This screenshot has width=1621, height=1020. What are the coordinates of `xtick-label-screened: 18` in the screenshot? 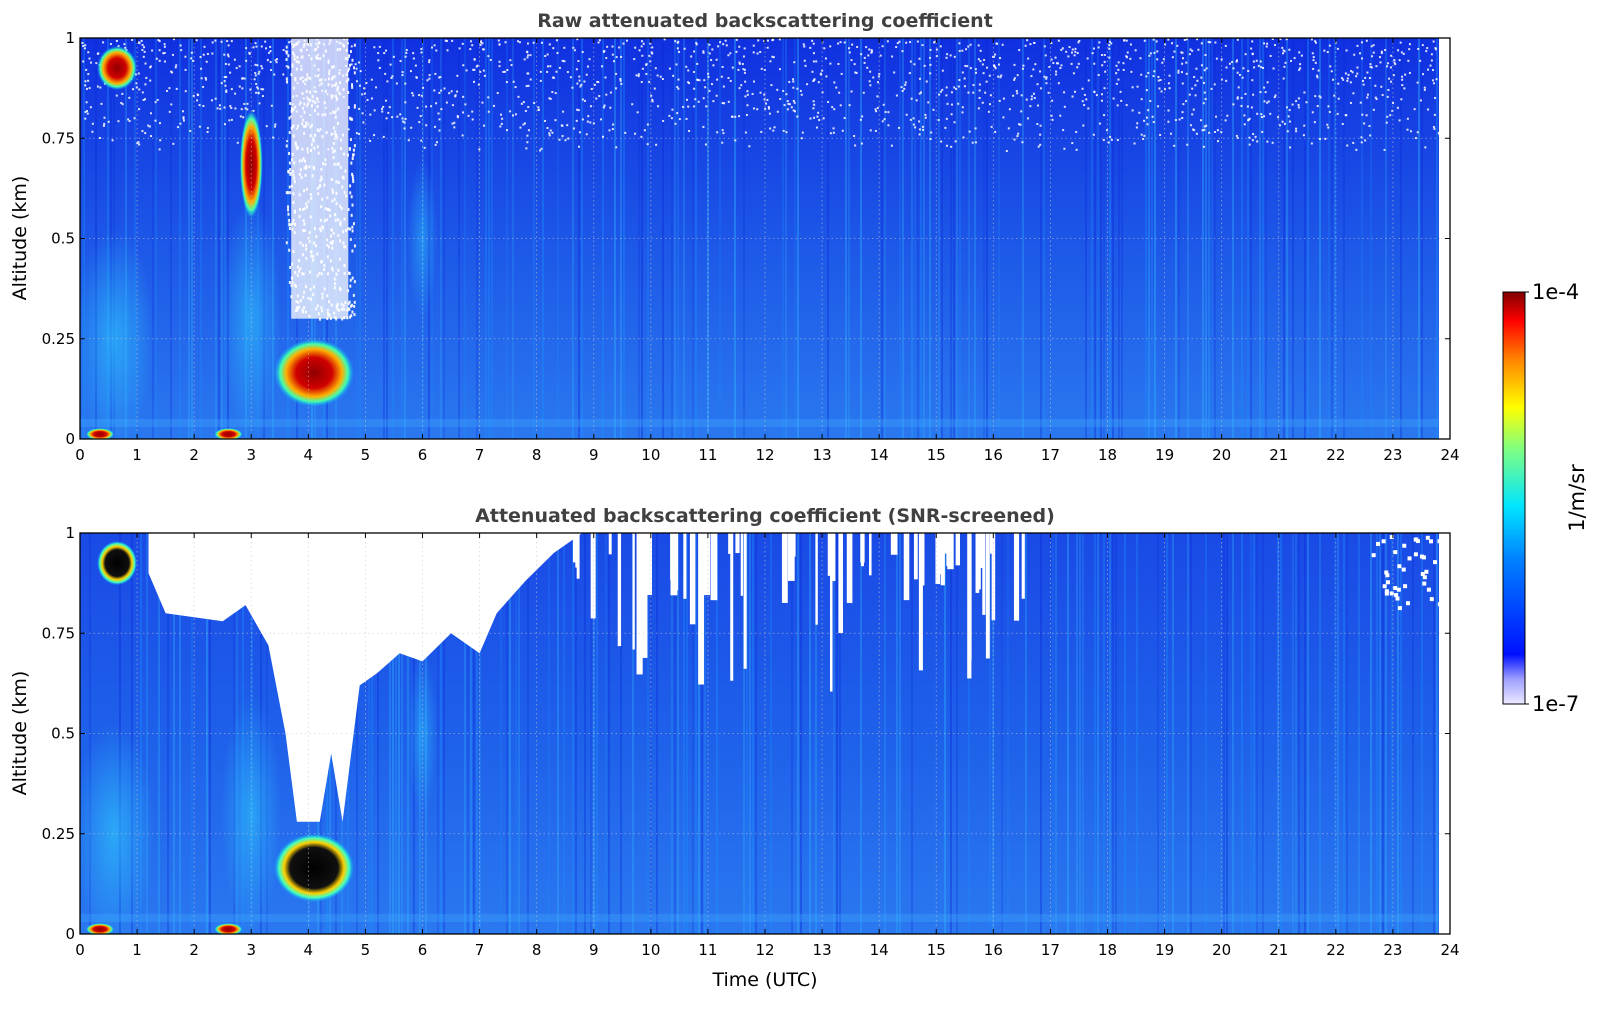 It's located at (1107, 950).